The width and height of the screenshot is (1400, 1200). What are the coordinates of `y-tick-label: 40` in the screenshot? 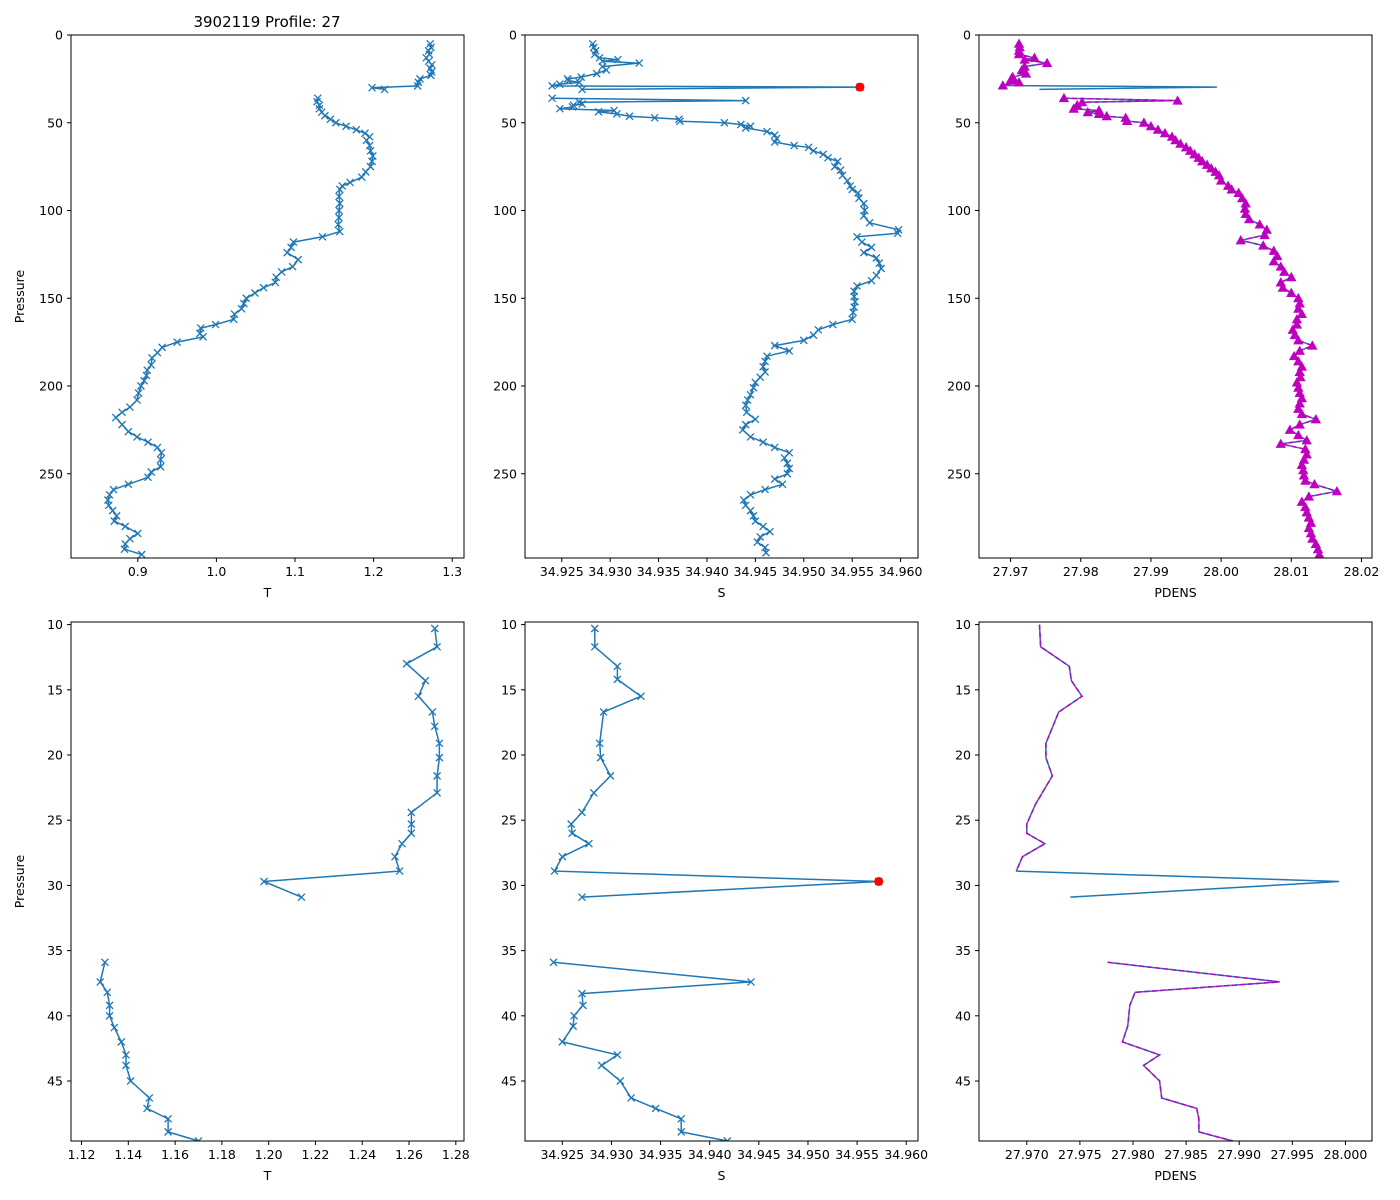 It's located at (509, 1015).